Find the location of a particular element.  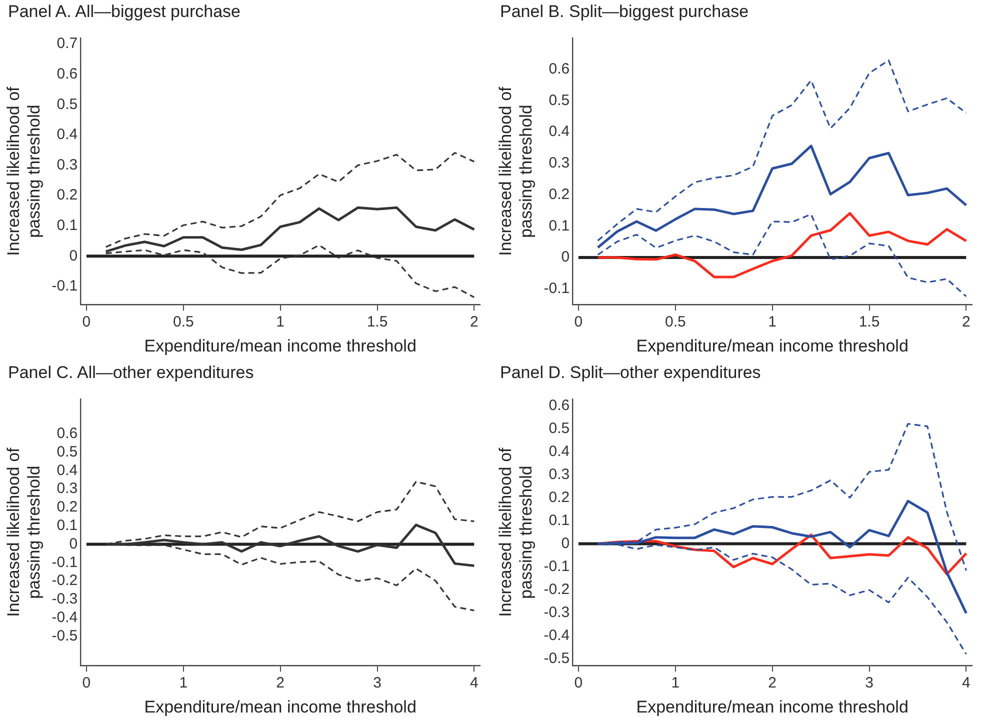

chart-title: Panel A. All—biggest purchase is located at coordinates (124, 12).